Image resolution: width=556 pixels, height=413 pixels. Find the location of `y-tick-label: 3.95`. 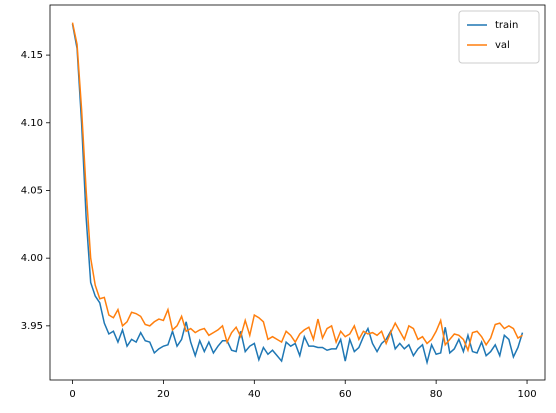

y-tick-label: 3.95 is located at coordinates (32, 326).